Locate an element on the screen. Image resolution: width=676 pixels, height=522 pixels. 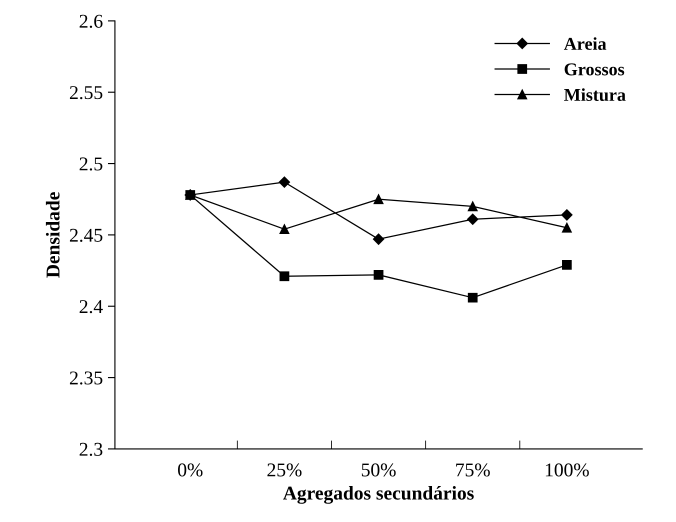
x-tick-label: 50% is located at coordinates (379, 470).